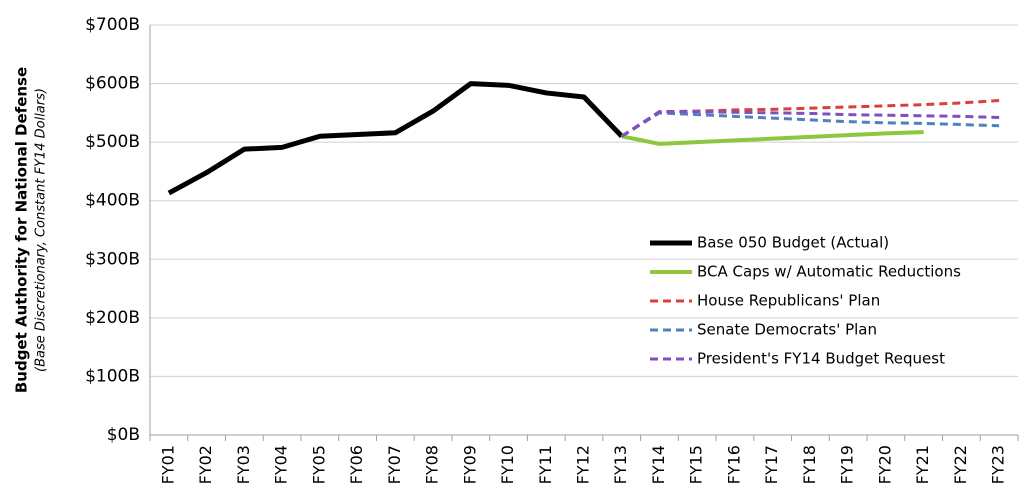 The image size is (1027, 498). I want to click on x-tick-label: FY18, so click(809, 464).